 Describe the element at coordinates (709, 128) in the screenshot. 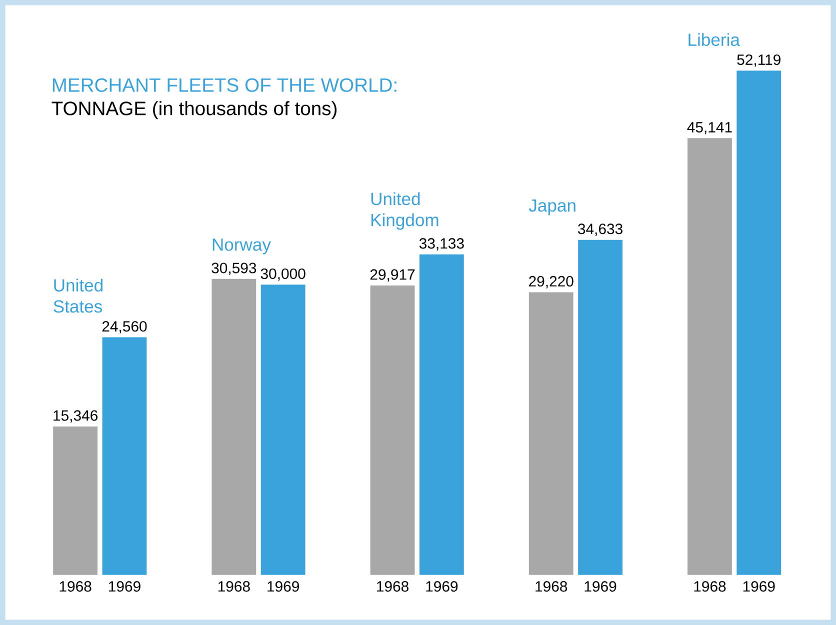

I see `data-label: 45,141` at that location.